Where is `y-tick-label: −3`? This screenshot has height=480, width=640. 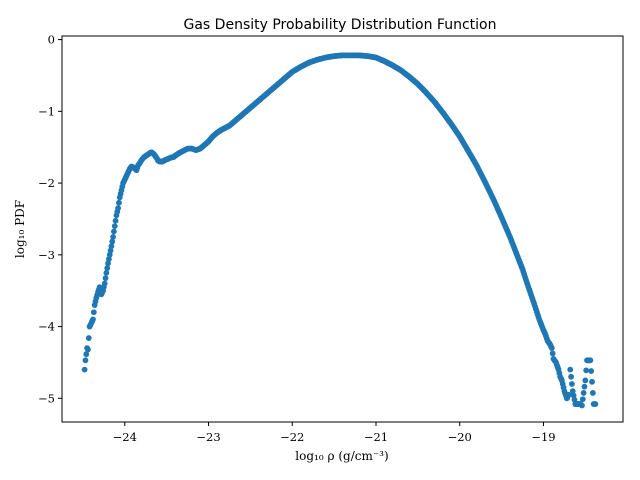
y-tick-label: −3 is located at coordinates (46, 255).